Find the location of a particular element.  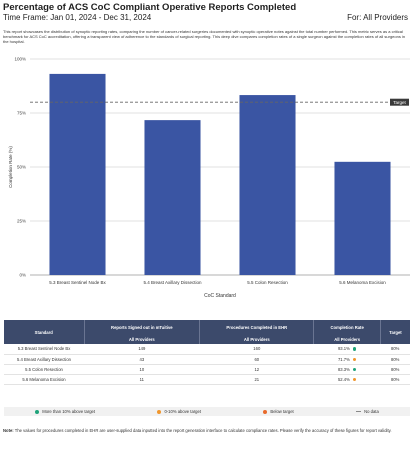

x-tick-label: 5.5 Colon Resection is located at coordinates (267, 282).